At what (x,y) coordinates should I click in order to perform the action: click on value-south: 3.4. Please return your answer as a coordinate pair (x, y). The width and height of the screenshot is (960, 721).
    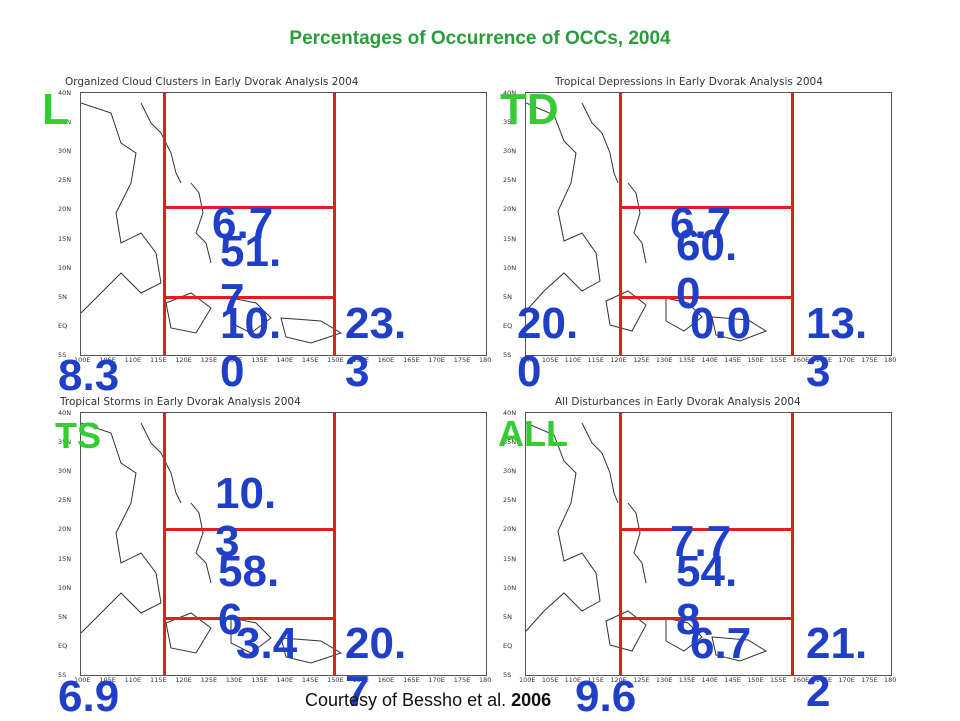
    Looking at the image, I should click on (267, 643).